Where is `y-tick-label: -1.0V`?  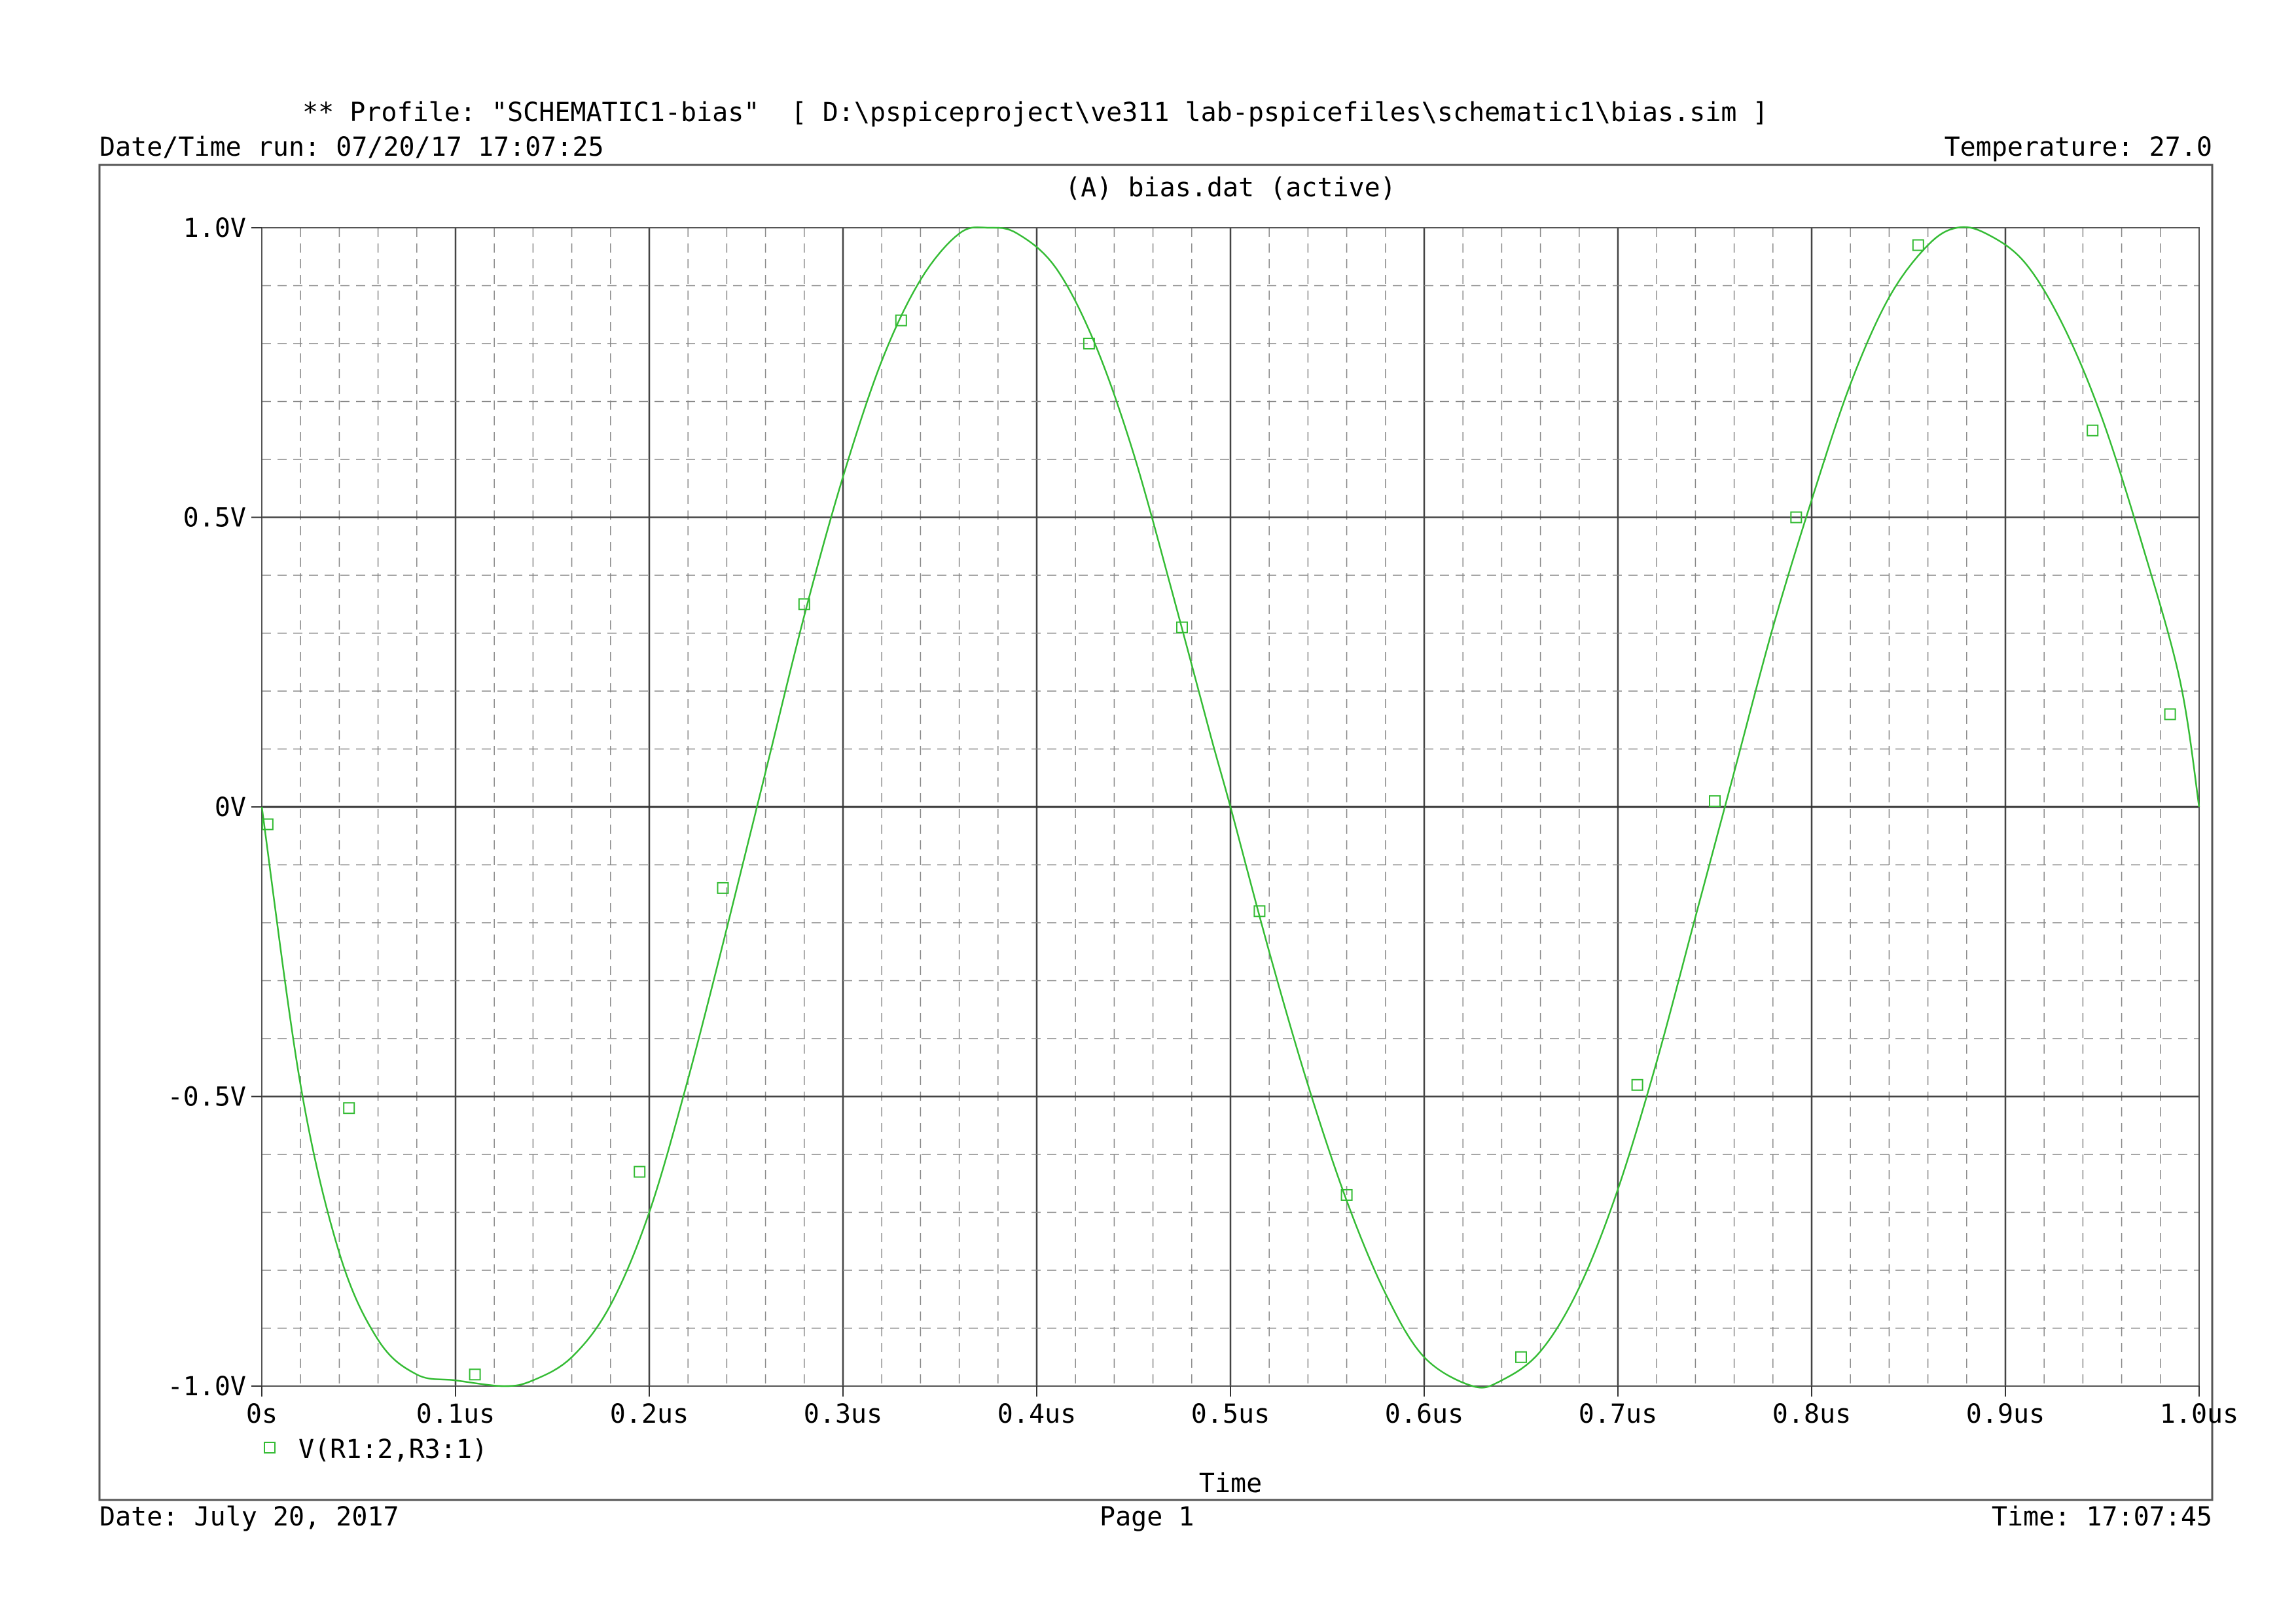
y-tick-label: -1.0V is located at coordinates (207, 1387).